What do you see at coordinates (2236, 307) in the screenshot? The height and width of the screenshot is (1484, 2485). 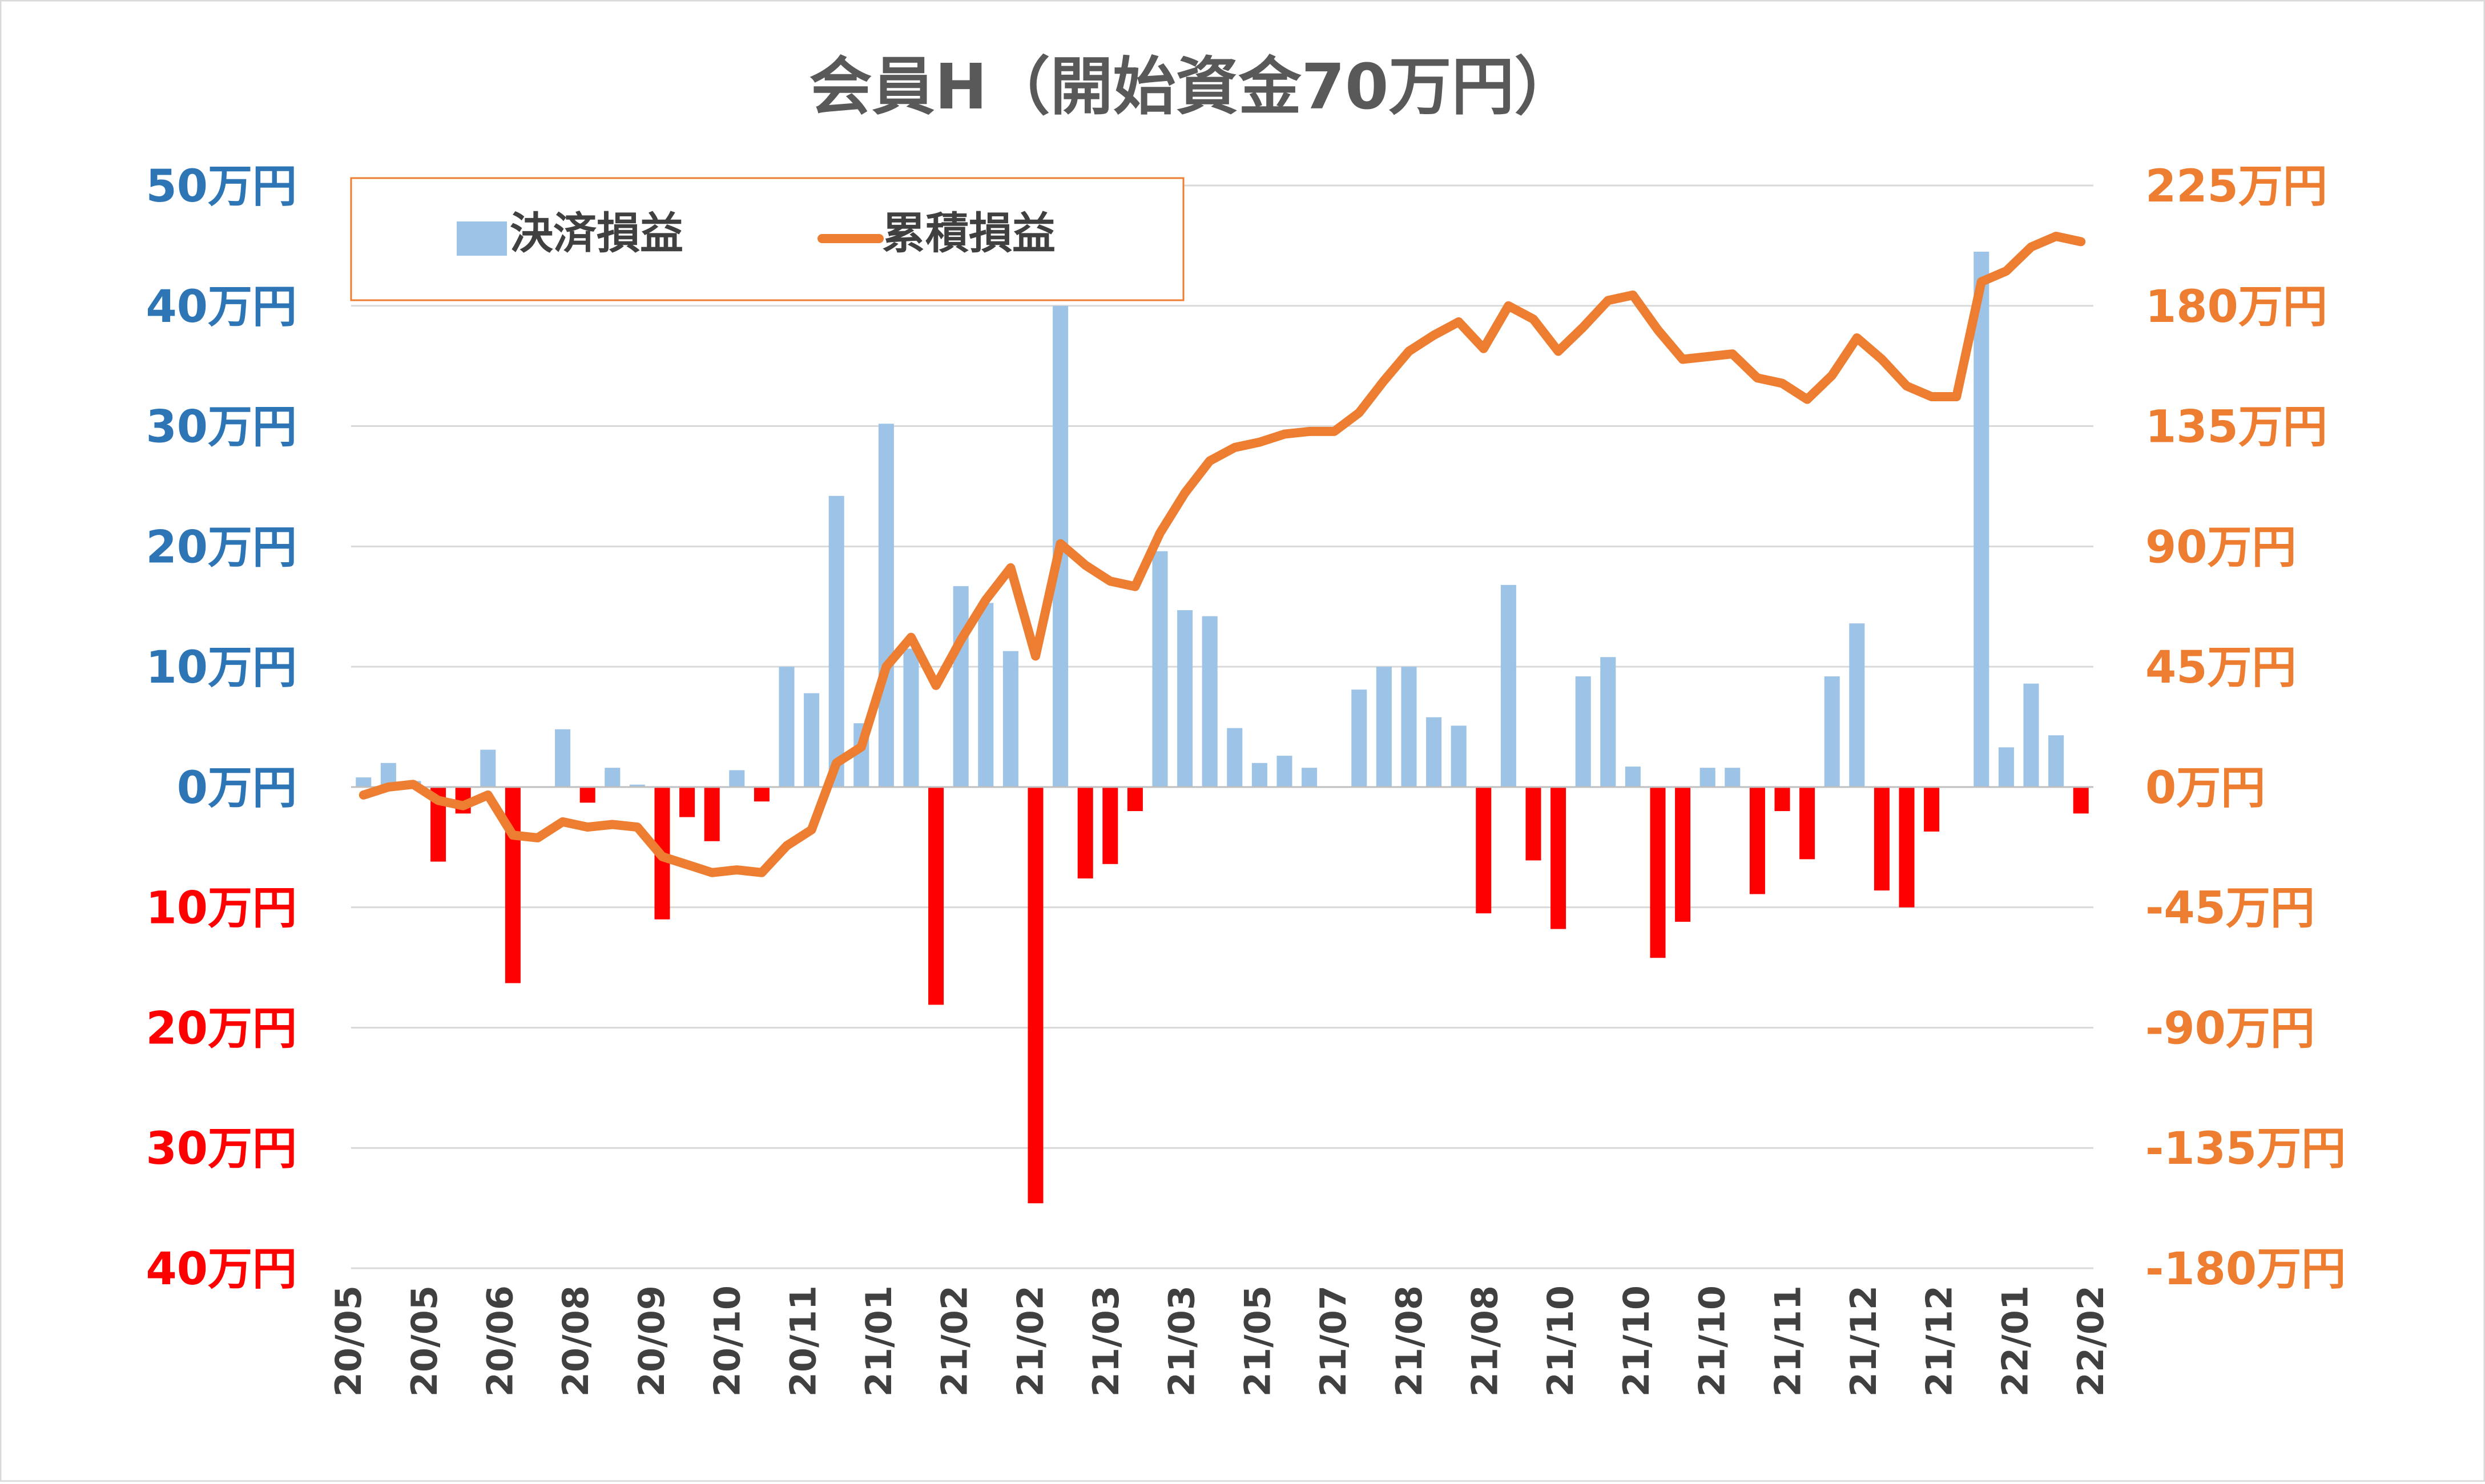 I see `right-axis-tick-label: 180万円` at bounding box center [2236, 307].